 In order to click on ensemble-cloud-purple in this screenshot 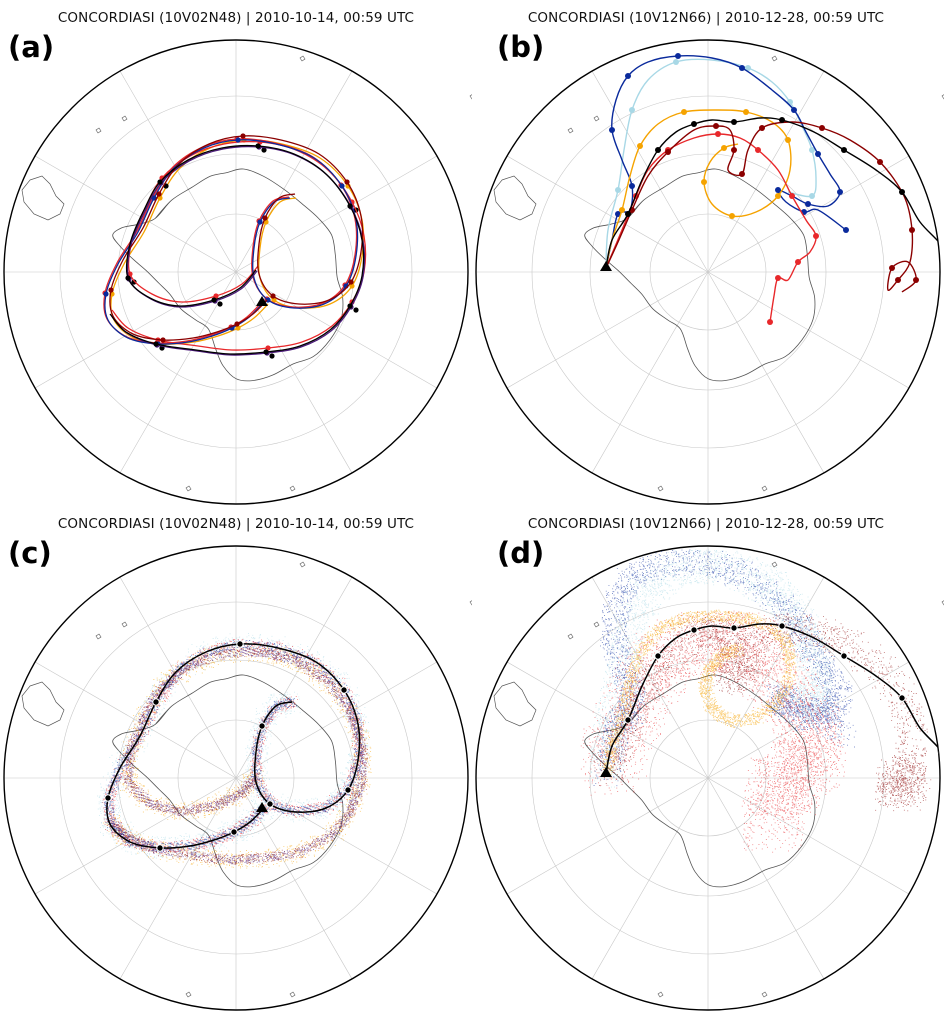, I will do `click(237, 756)`.